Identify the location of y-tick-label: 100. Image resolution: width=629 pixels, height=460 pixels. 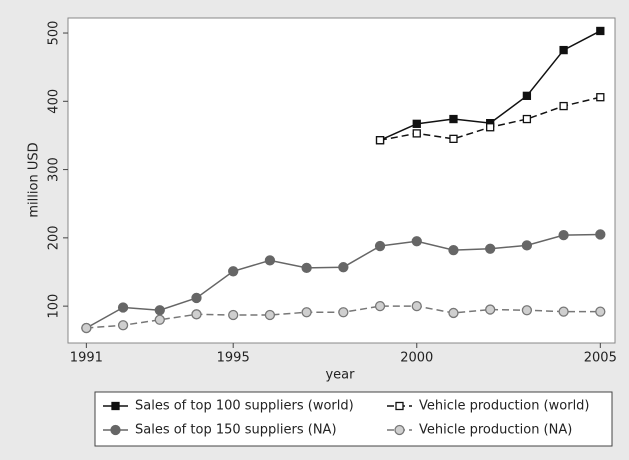
(54, 306).